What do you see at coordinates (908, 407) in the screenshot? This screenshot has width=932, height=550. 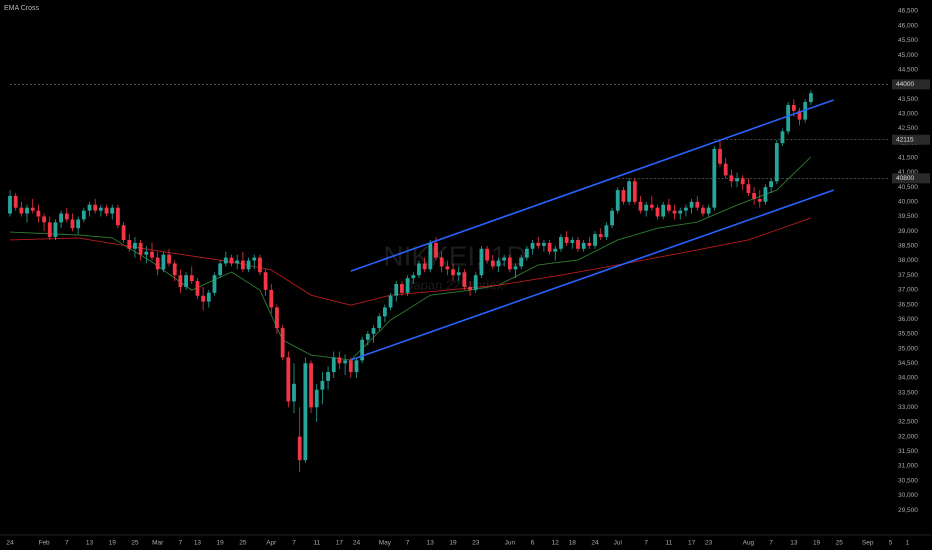 I see `y-tick-label: 33,000` at bounding box center [908, 407].